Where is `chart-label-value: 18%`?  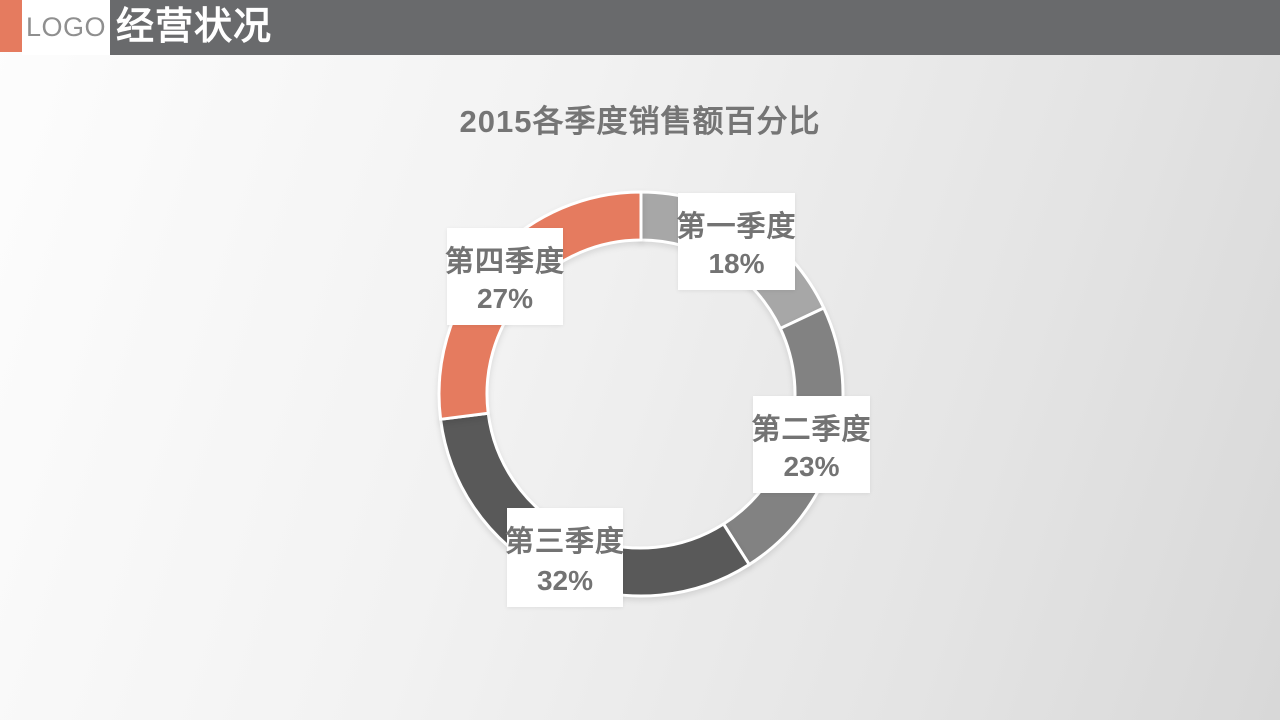 chart-label-value: 18% is located at coordinates (736, 264).